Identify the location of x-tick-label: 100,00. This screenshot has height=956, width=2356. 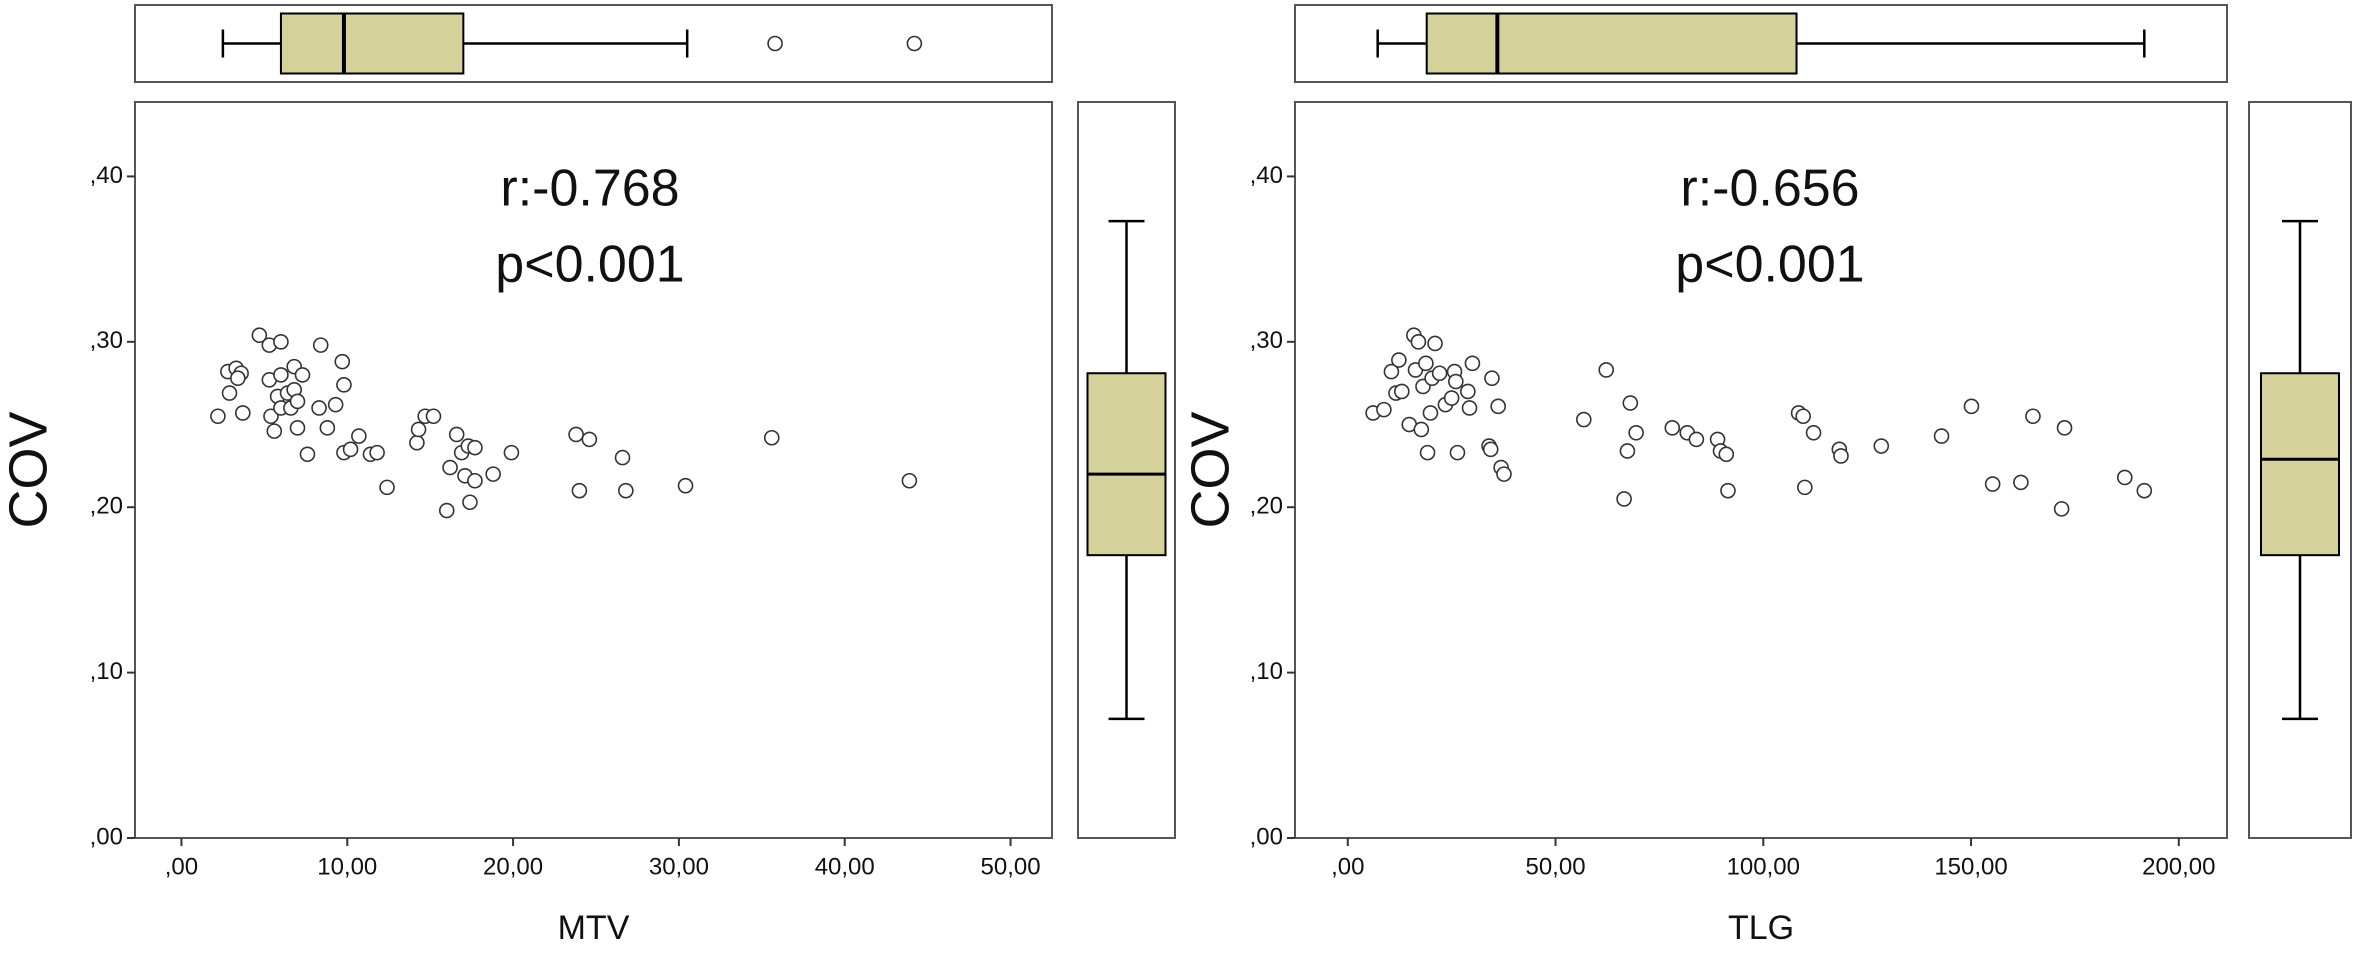
(1763, 866).